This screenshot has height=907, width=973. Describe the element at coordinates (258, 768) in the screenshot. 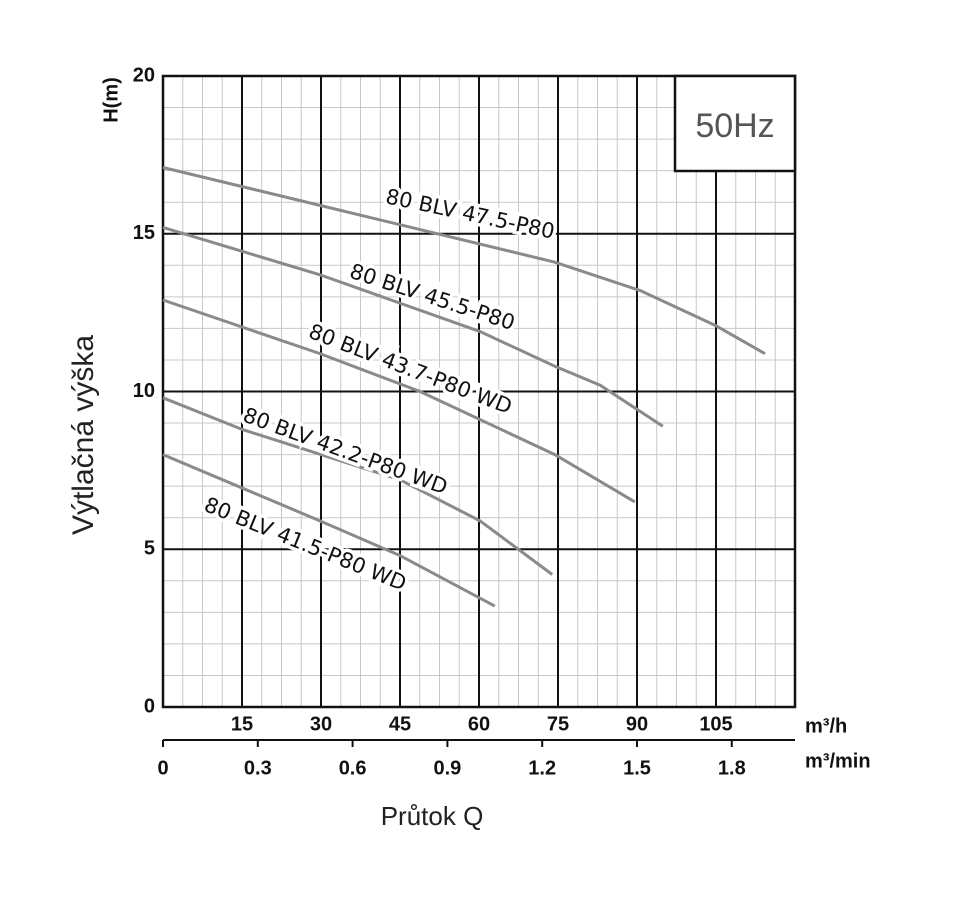

I see `x2-tick-label: 0.3` at that location.